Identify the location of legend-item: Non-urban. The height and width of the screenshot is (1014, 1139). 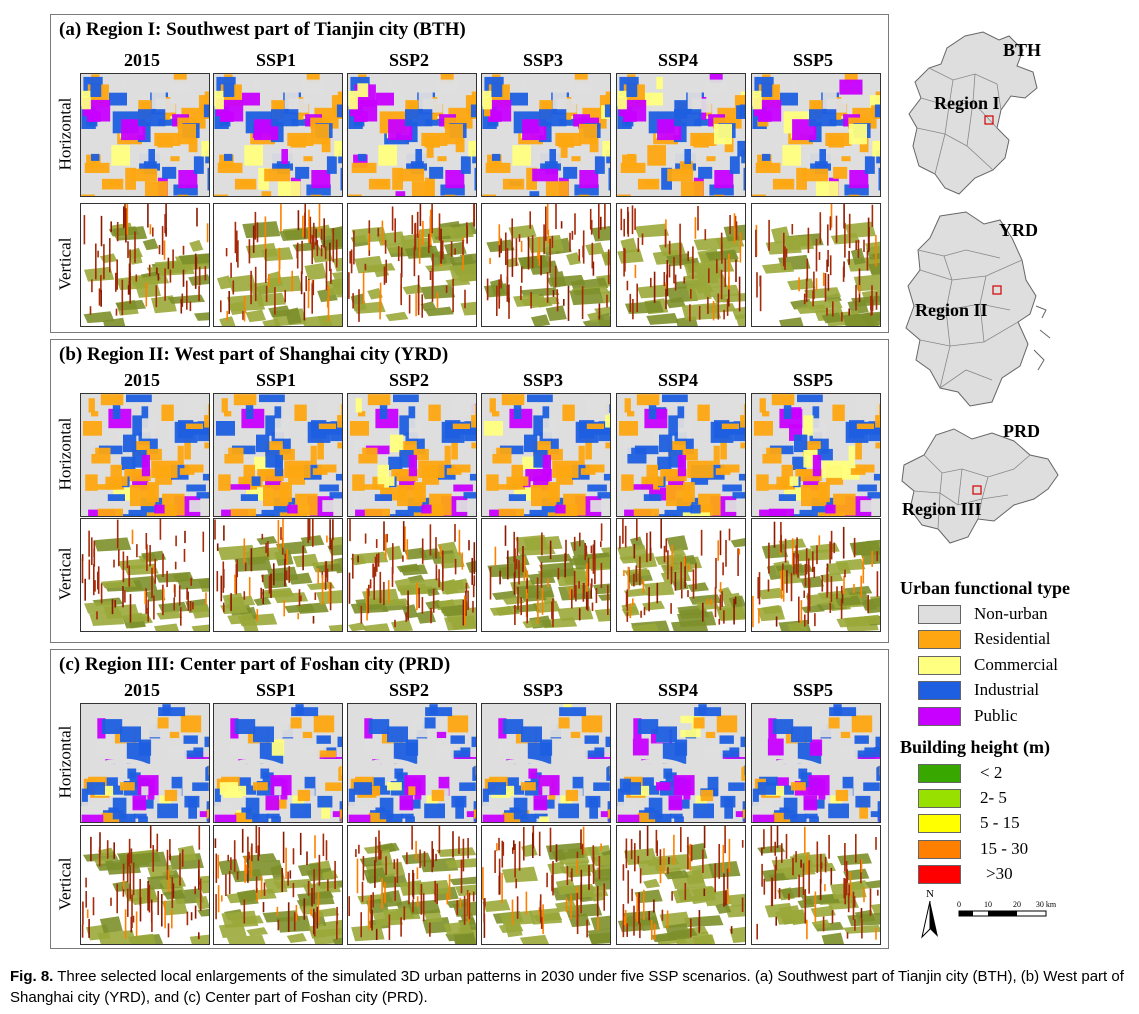
(1023, 614).